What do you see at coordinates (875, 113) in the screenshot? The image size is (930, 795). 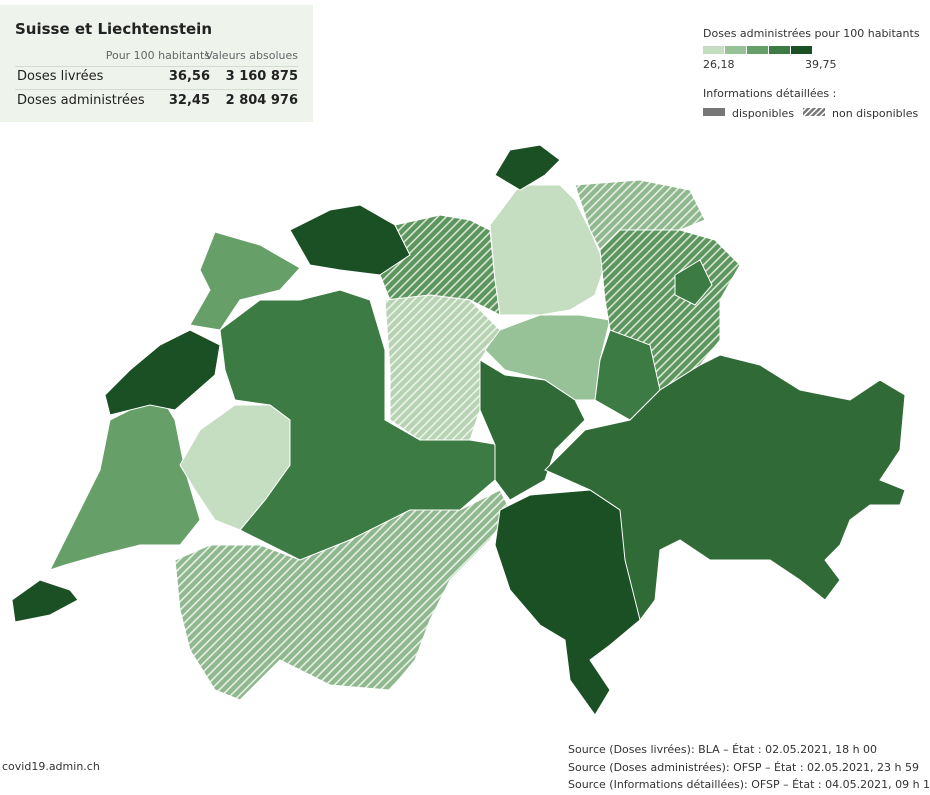 I see `unavailable-label: non disponibles` at bounding box center [875, 113].